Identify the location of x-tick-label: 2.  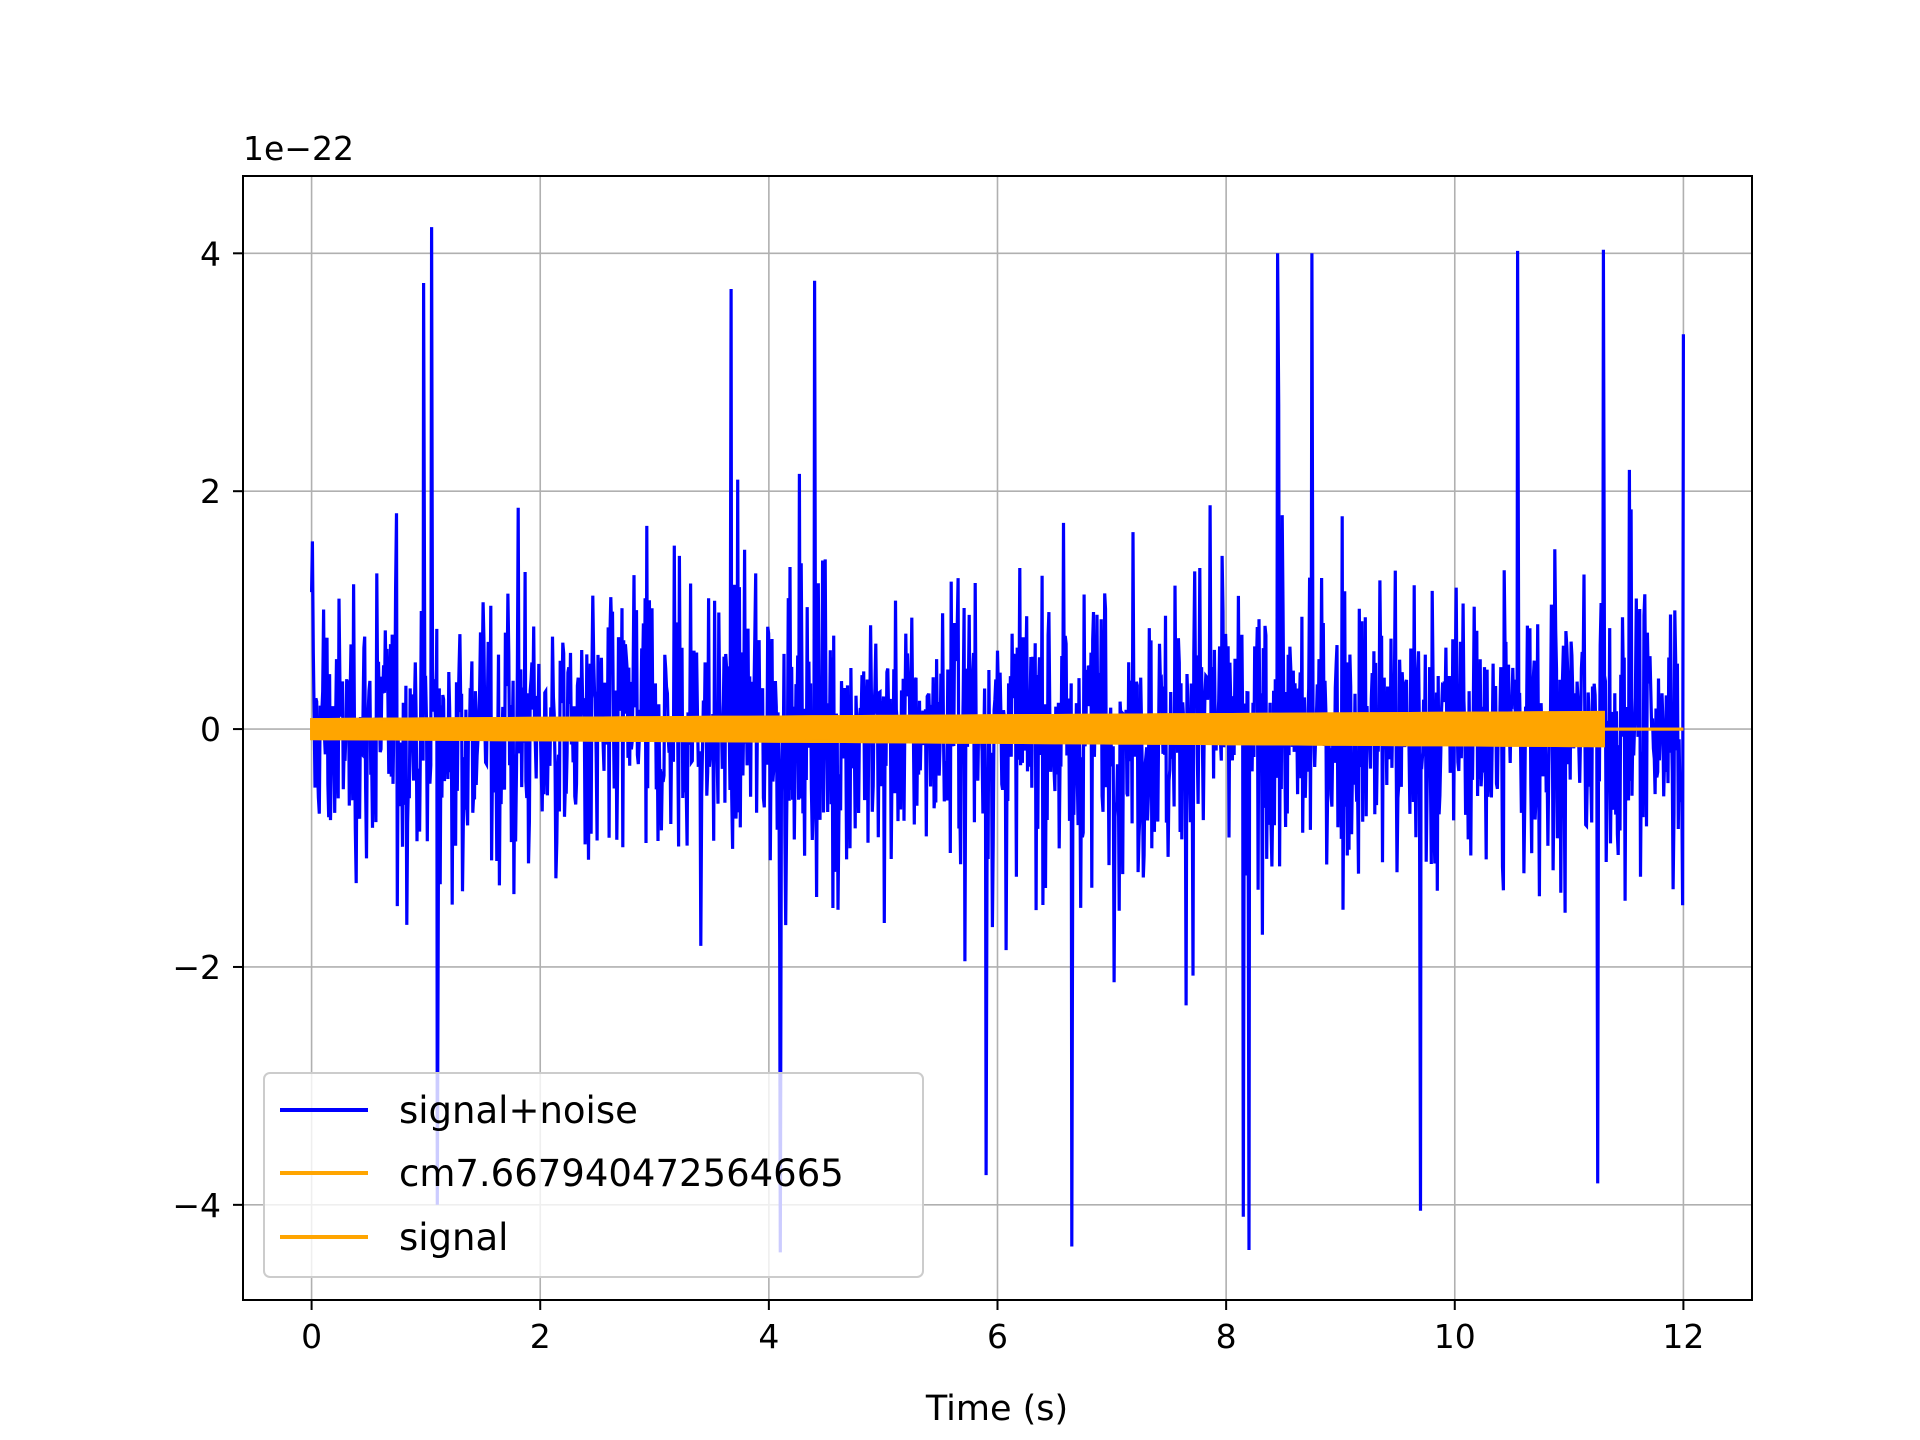
(540, 1336).